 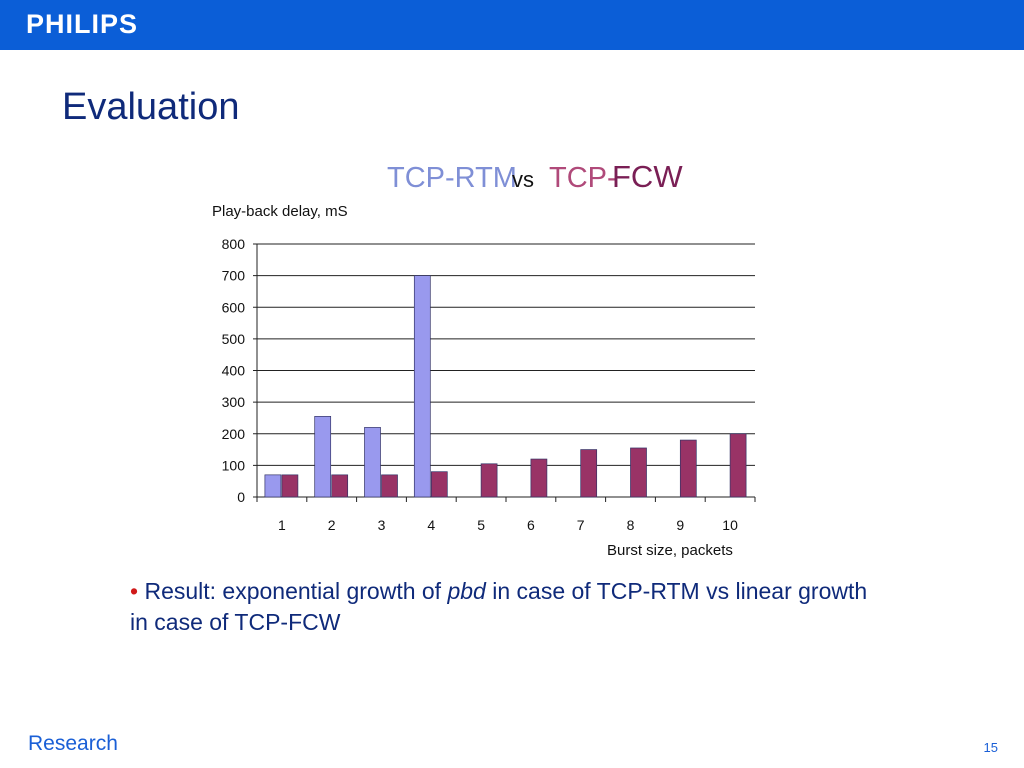 What do you see at coordinates (531, 525) in the screenshot?
I see `x-tick-label: 6` at bounding box center [531, 525].